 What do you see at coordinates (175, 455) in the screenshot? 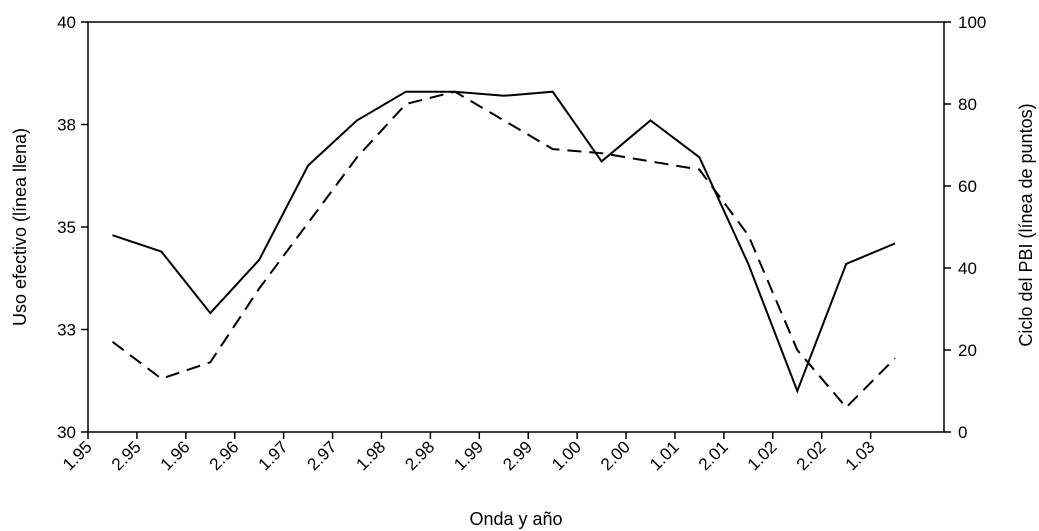
I see `x-tick-label: 1.96` at bounding box center [175, 455].